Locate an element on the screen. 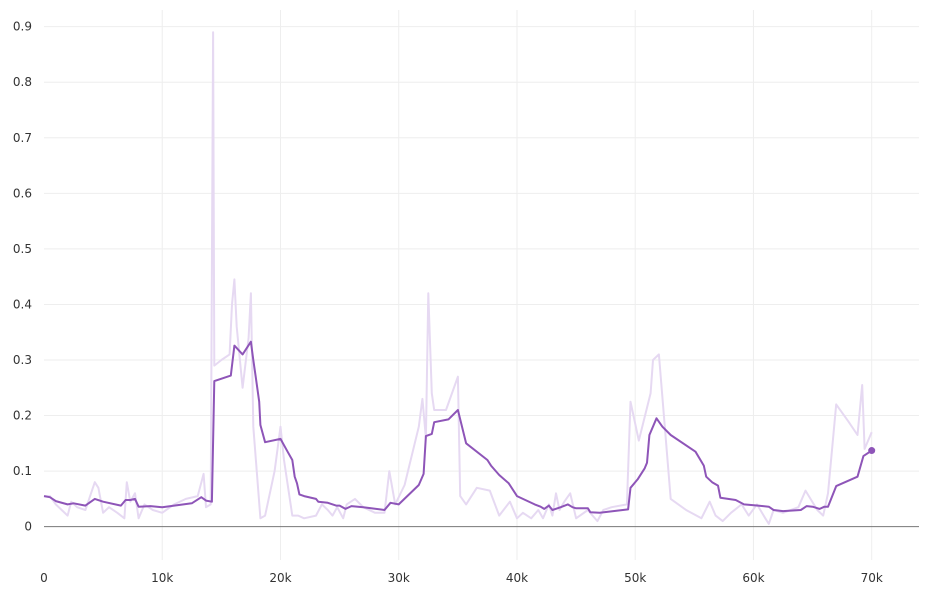 This screenshot has height=600, width=939. x-tick-label: 10k is located at coordinates (162, 578).